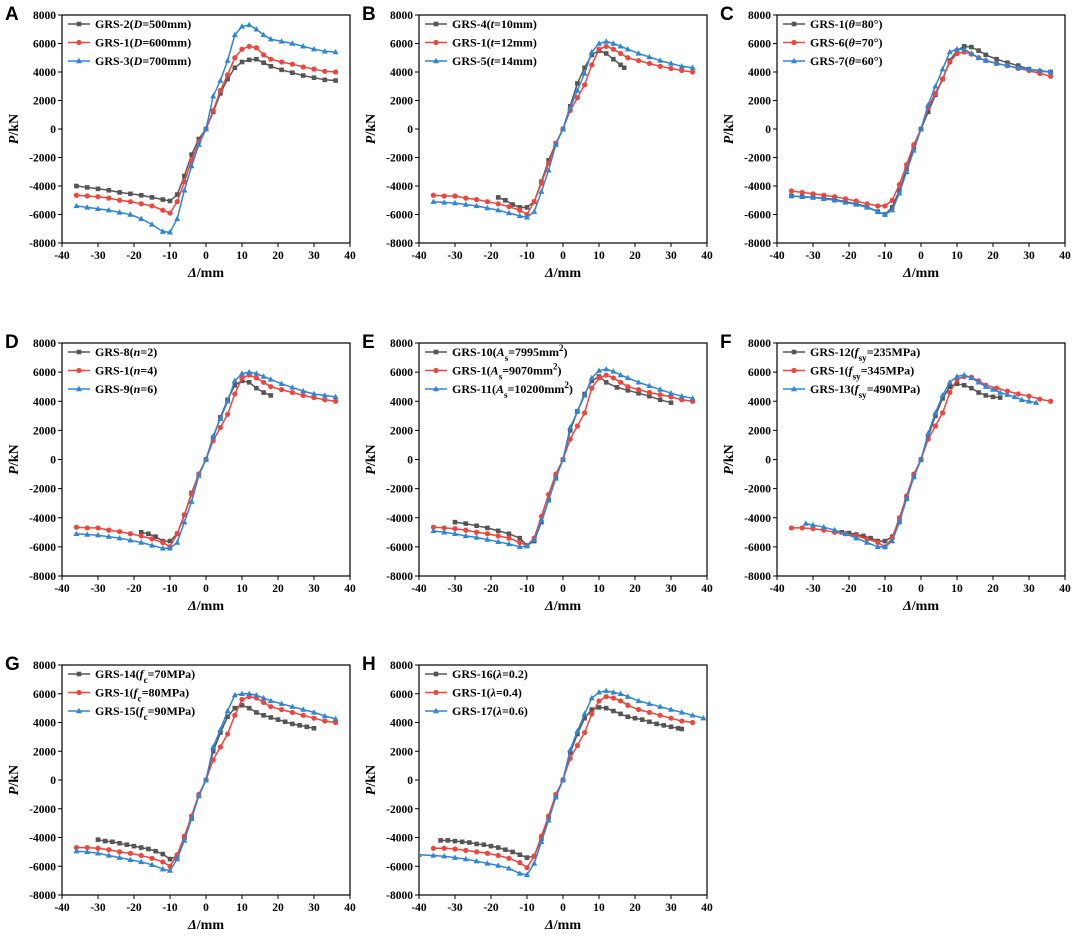 The width and height of the screenshot is (1072, 937). I want to click on y-tick-label: 8000, so click(44, 666).